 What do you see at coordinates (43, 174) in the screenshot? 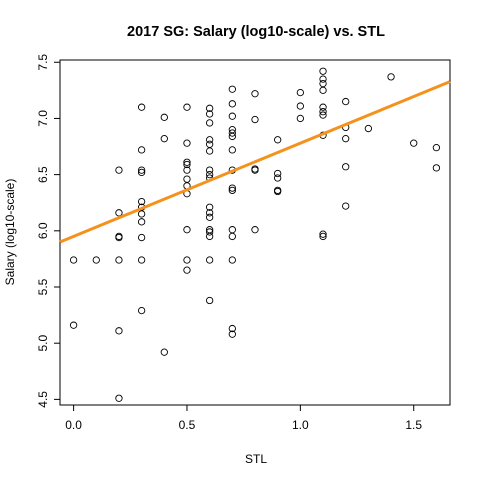
I see `y-tick-label: 6.5` at bounding box center [43, 174].